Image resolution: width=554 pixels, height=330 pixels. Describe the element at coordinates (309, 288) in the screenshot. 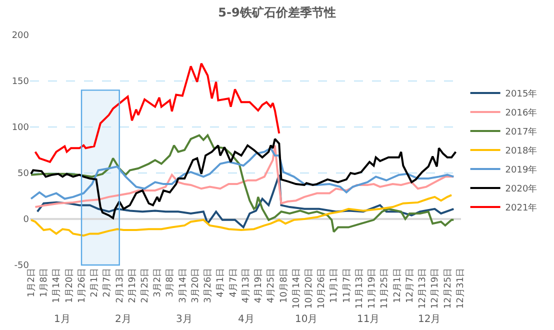

I see `x-tick-label: 10月20日` at that location.